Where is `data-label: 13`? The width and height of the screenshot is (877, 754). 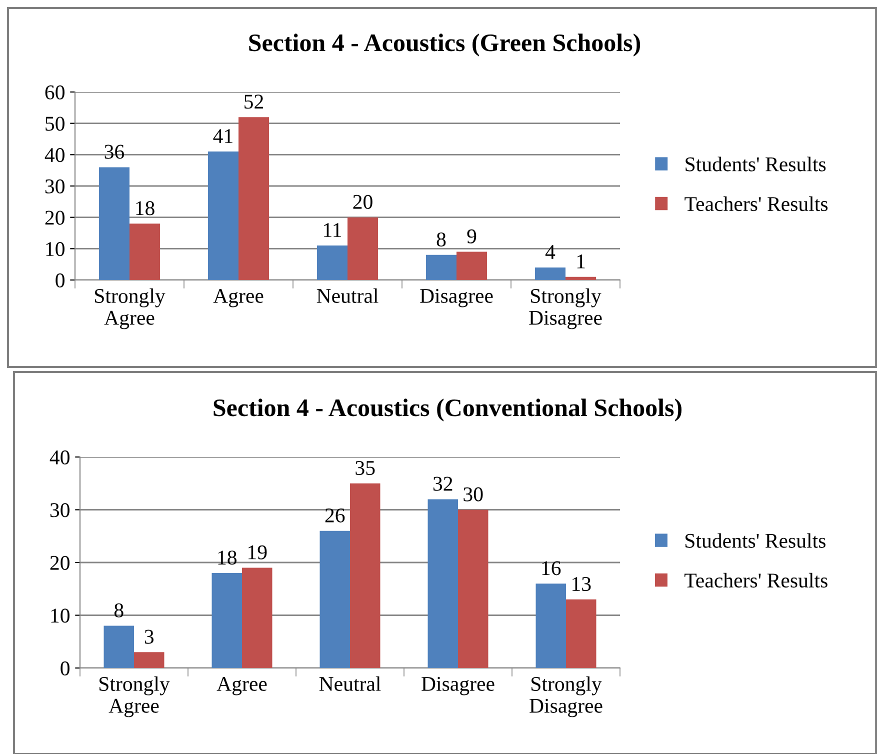 data-label: 13 is located at coordinates (581, 584).